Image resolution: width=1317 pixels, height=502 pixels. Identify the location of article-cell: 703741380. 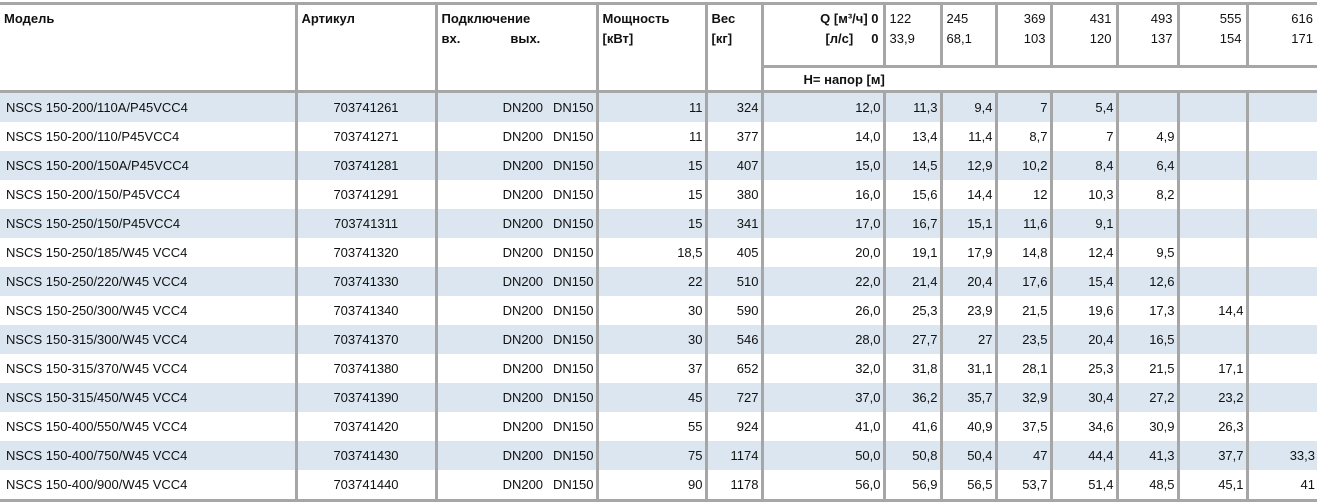
(367, 368).